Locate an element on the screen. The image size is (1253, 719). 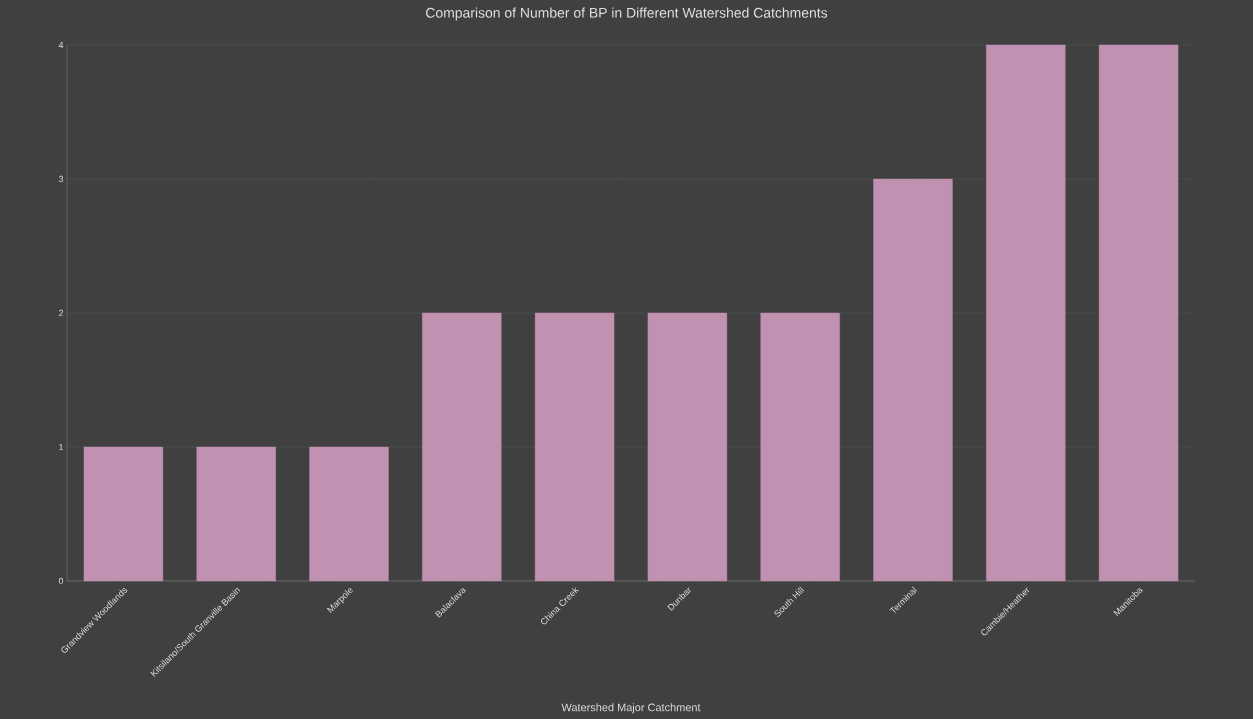
y-tick-label: 4 is located at coordinates (61, 45).